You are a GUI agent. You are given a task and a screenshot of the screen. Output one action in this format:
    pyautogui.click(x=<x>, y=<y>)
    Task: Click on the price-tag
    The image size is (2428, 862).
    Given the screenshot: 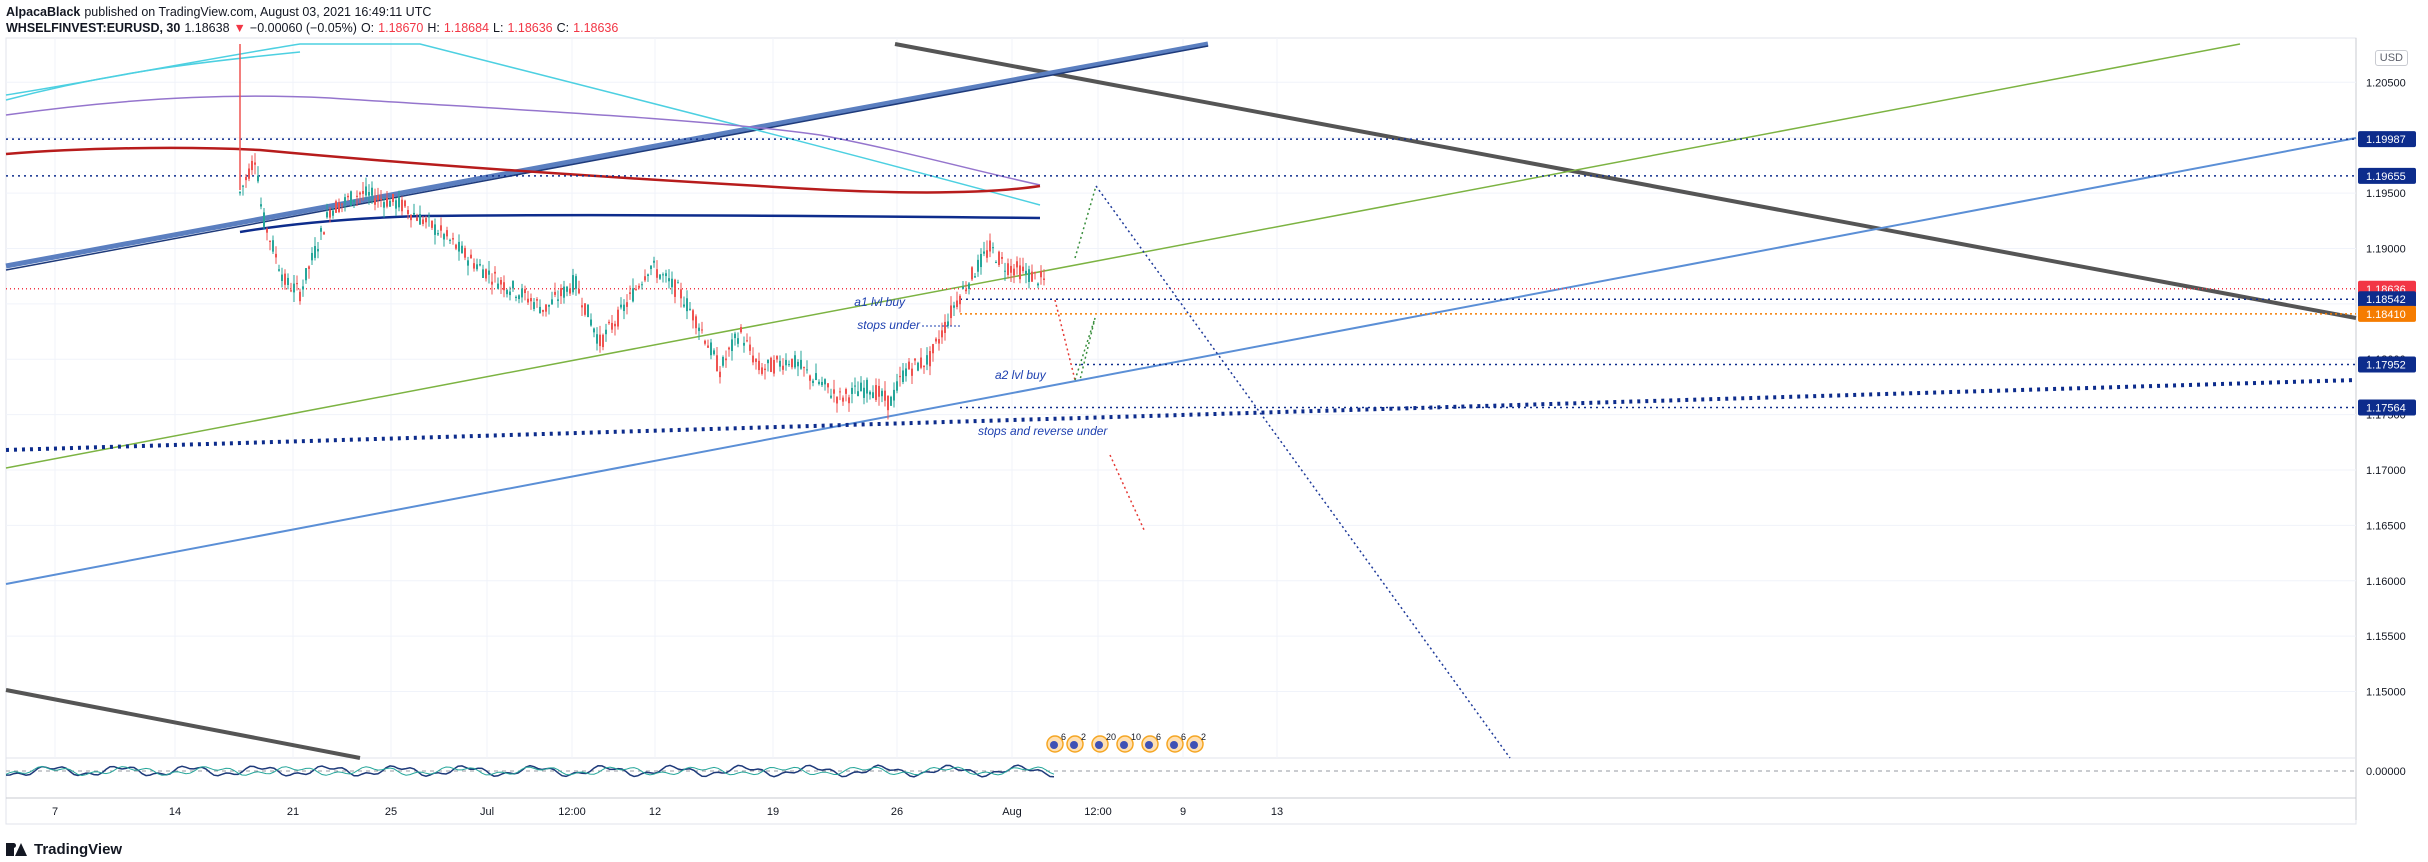 What is the action you would take?
    pyautogui.click(x=2387, y=407)
    